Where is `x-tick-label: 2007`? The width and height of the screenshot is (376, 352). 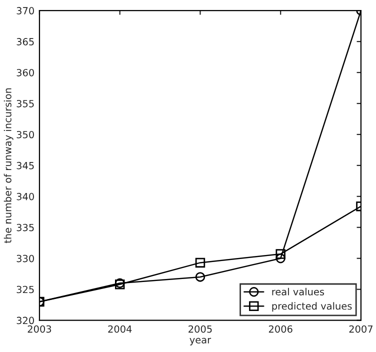
x-tick-label: 2007 is located at coordinates (360, 329).